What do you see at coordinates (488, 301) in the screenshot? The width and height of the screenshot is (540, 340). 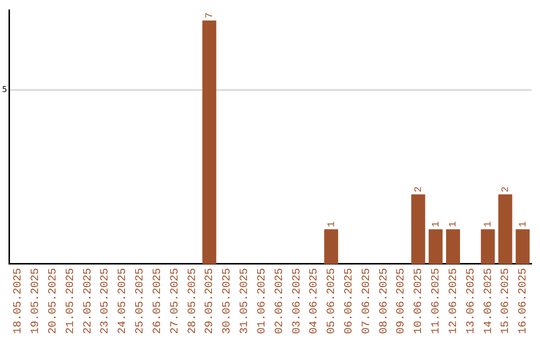 I see `x-tick-label: 14.06.2025` at bounding box center [488, 301].